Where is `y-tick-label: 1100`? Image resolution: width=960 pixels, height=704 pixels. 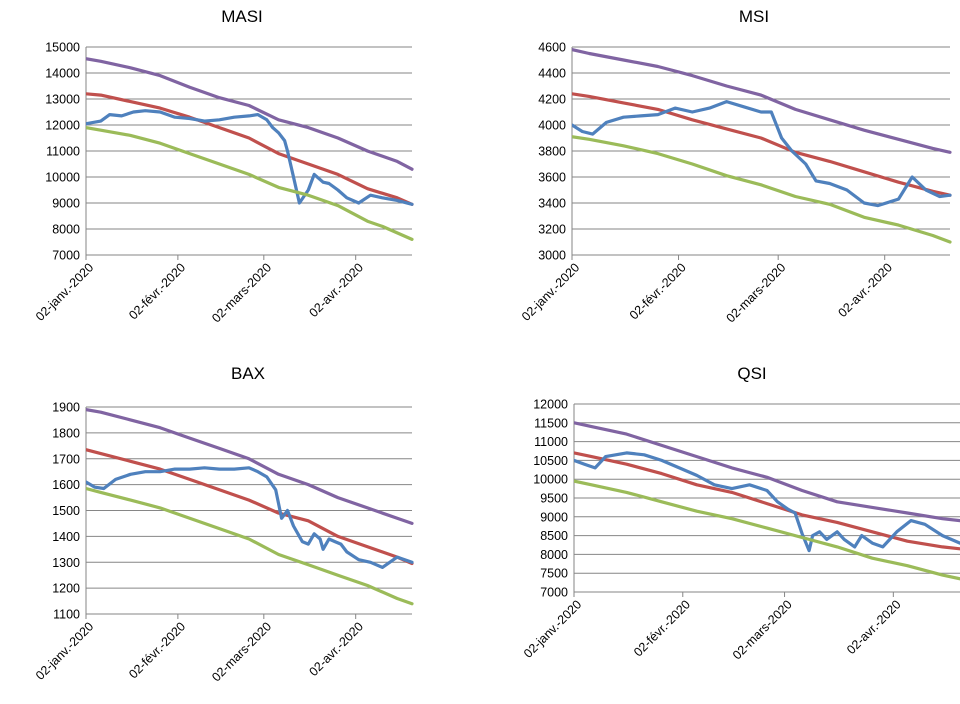
y-tick-label: 1100 is located at coordinates (66, 615).